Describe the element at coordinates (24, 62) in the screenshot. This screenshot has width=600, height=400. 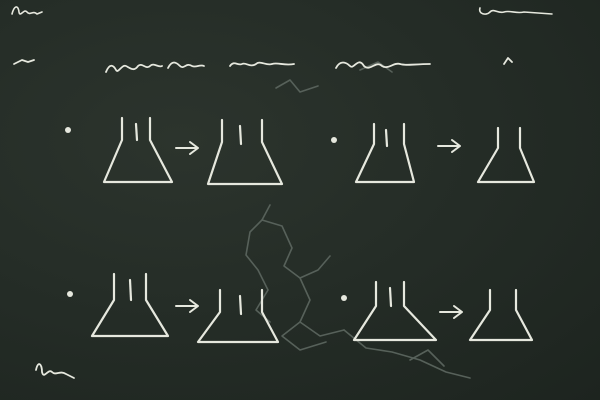
I see `scribble-left-mark` at that location.